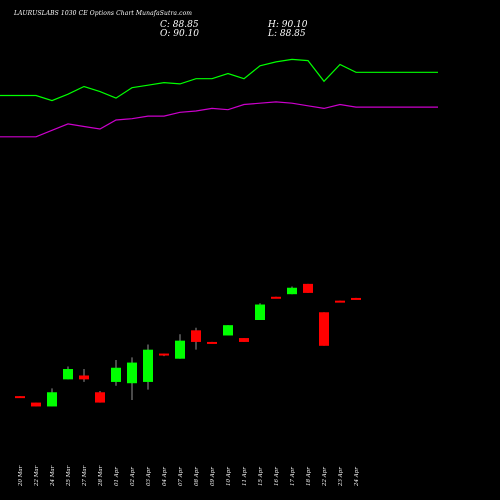 The image size is (500, 500). What do you see at coordinates (213, 476) in the screenshot?
I see `x-tick-label: 09 Apr` at bounding box center [213, 476].